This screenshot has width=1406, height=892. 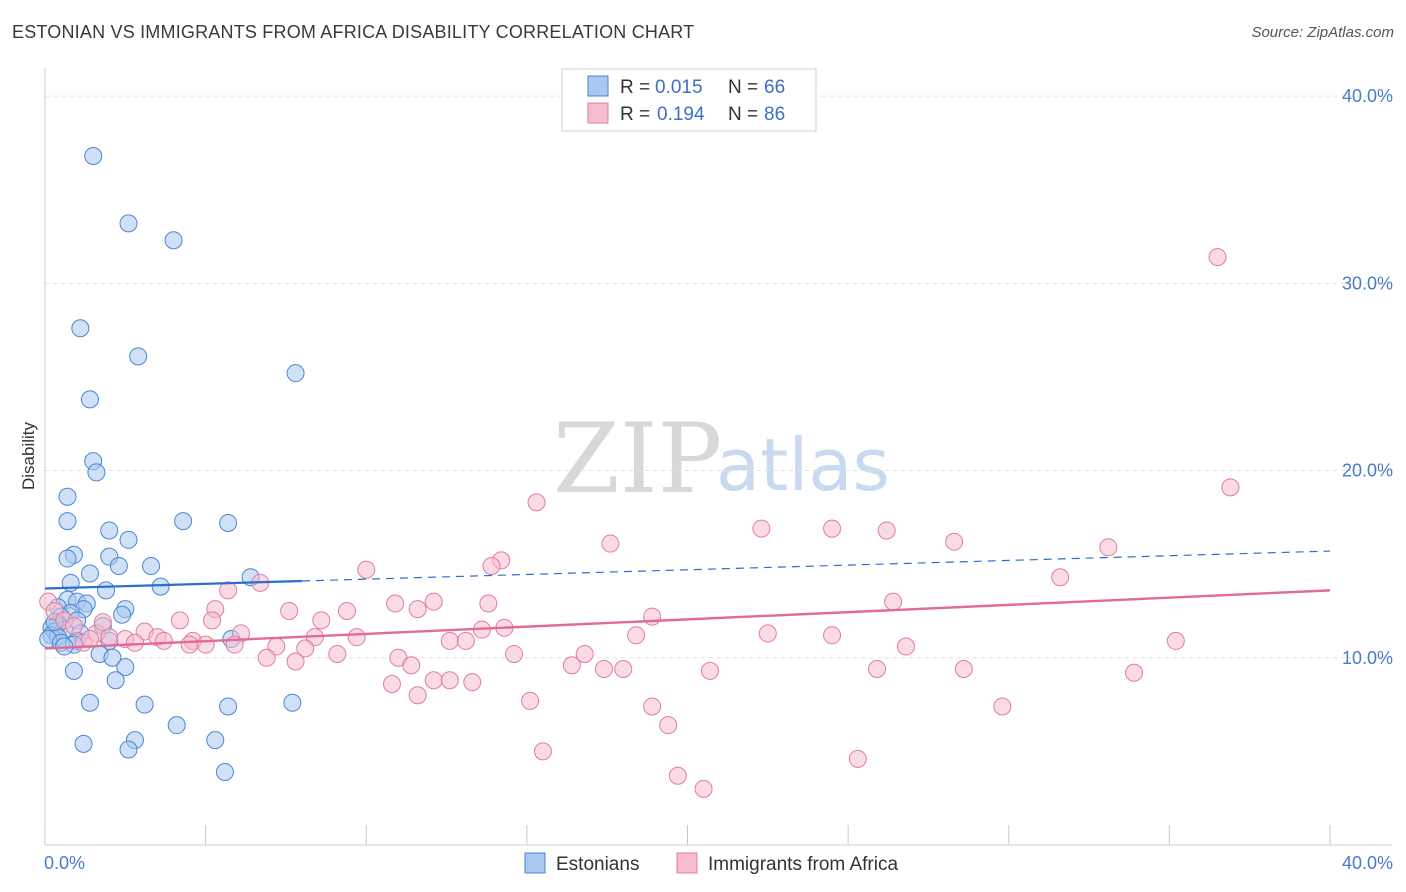 What do you see at coordinates (743, 87) in the screenshot?
I see `legend-n-label-estonians: N =` at bounding box center [743, 87].